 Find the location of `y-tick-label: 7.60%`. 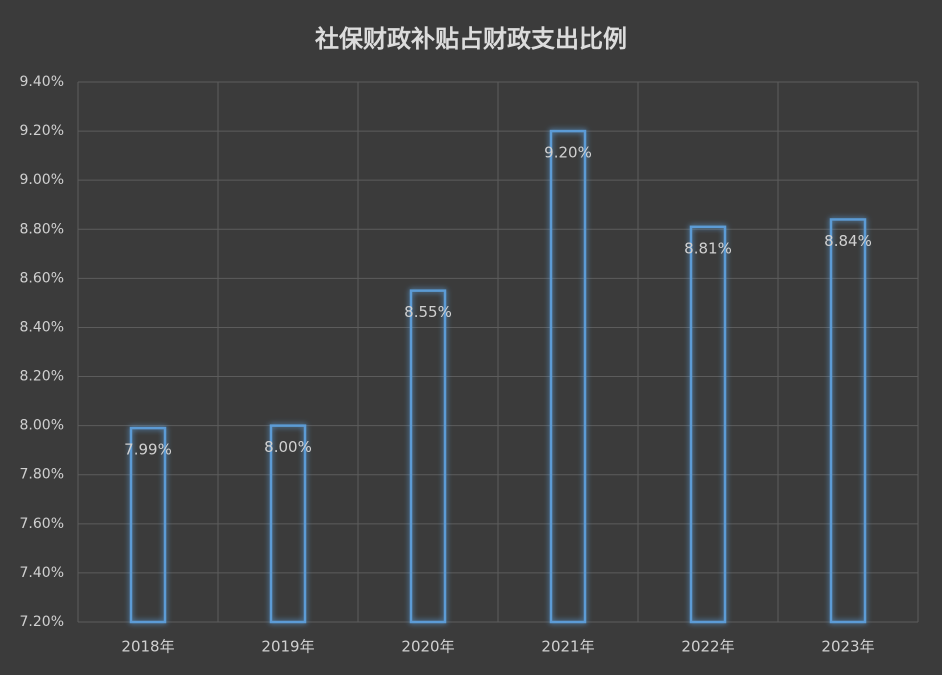

y-tick-label: 7.60% is located at coordinates (42, 524).